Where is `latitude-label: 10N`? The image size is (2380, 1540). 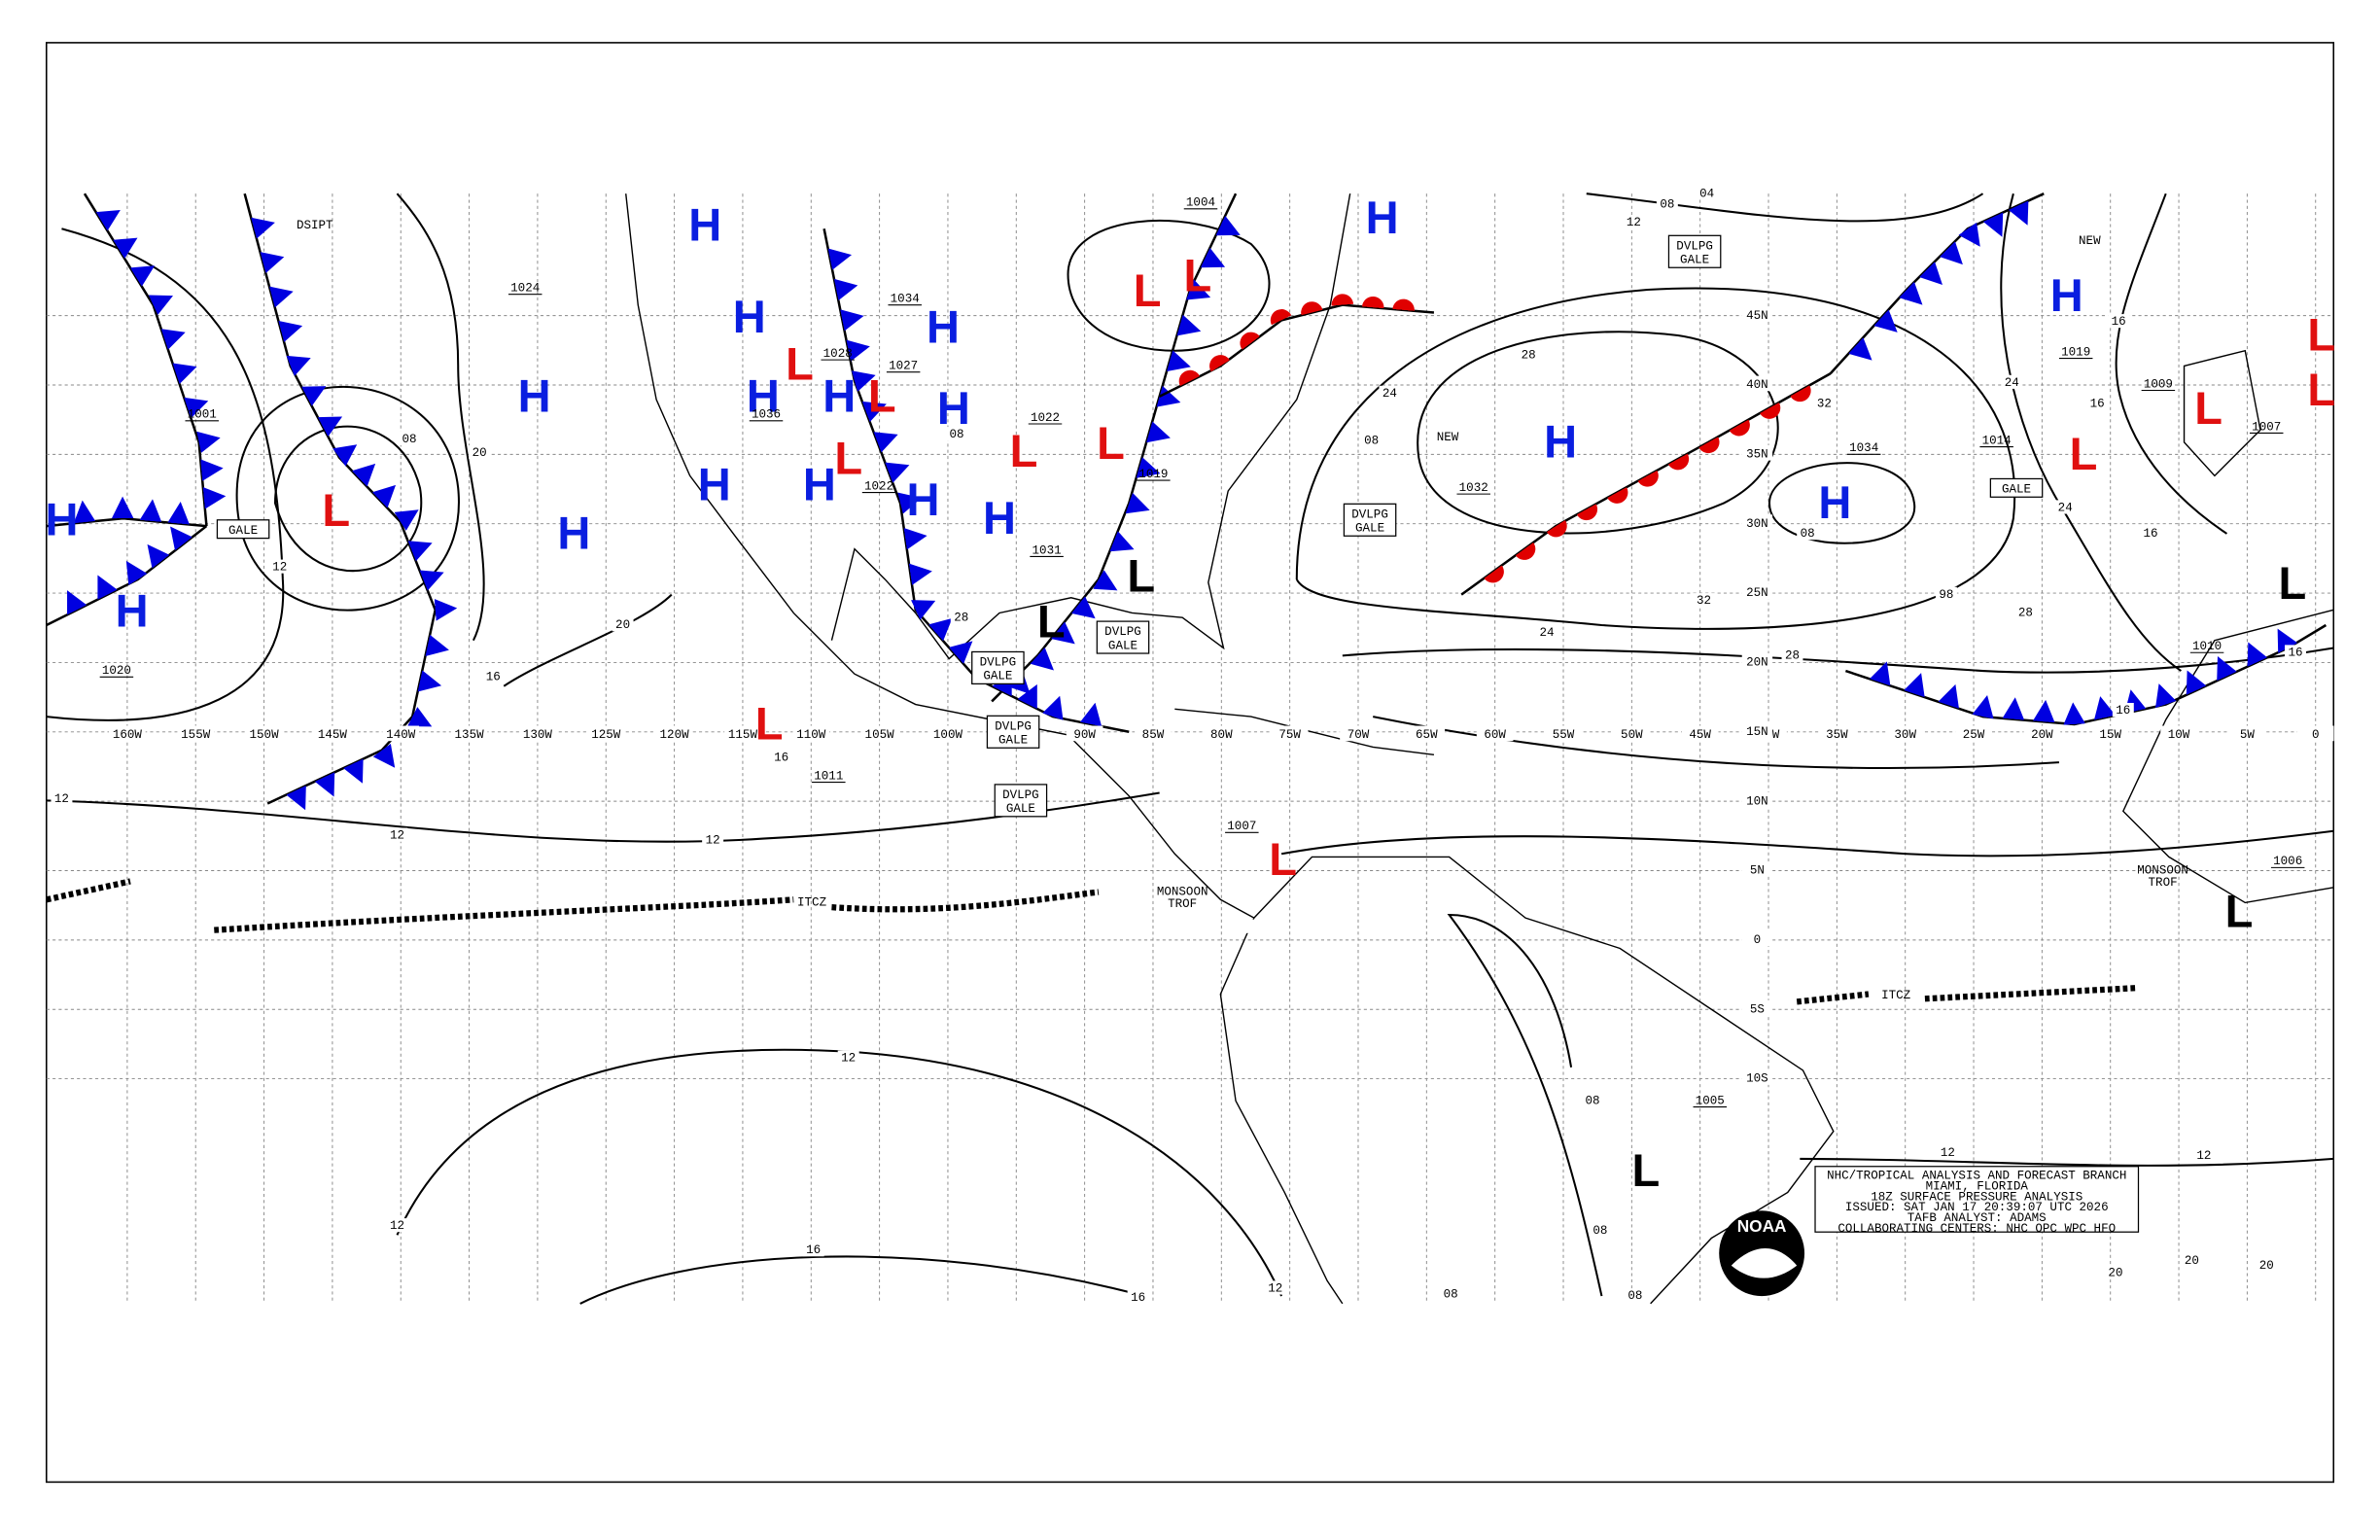 latitude-label: 10N is located at coordinates (1757, 801).